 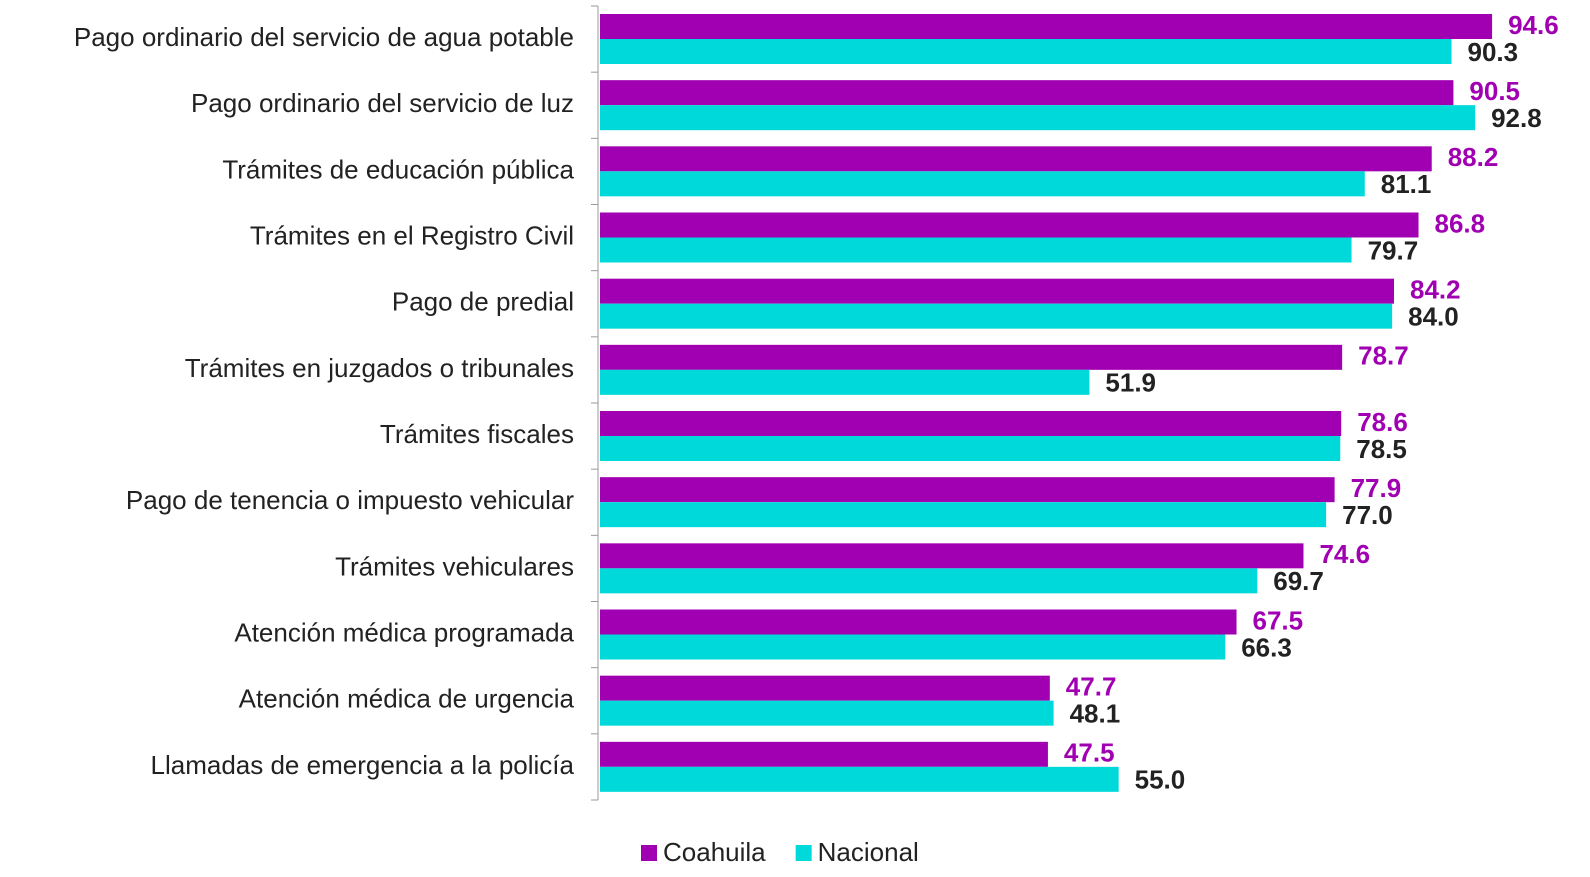 I want to click on category-label: Llamadas de emergencia a la policía, so click(x=363, y=765).